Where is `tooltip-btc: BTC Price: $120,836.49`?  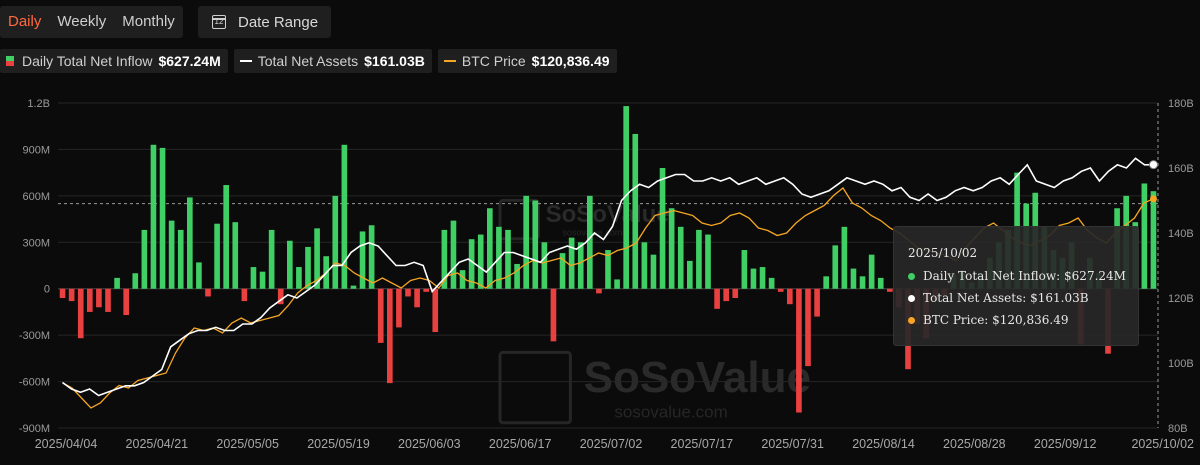 tooltip-btc: BTC Price: $120,836.49 is located at coordinates (996, 320).